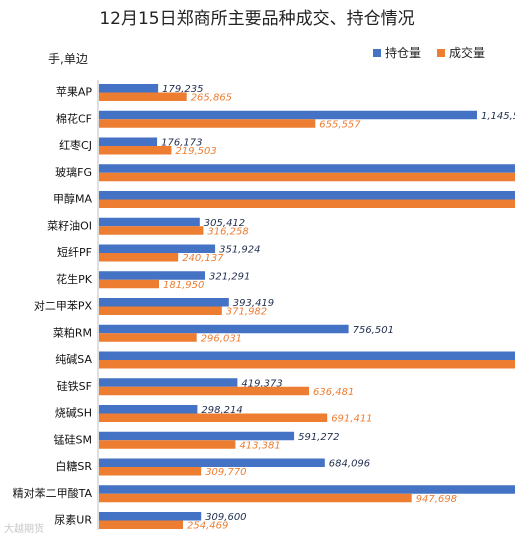 Image resolution: width=515 pixels, height=539 pixels. Describe the element at coordinates (227, 231) in the screenshot. I see `data-label-volume-oi: 316,258` at that location.